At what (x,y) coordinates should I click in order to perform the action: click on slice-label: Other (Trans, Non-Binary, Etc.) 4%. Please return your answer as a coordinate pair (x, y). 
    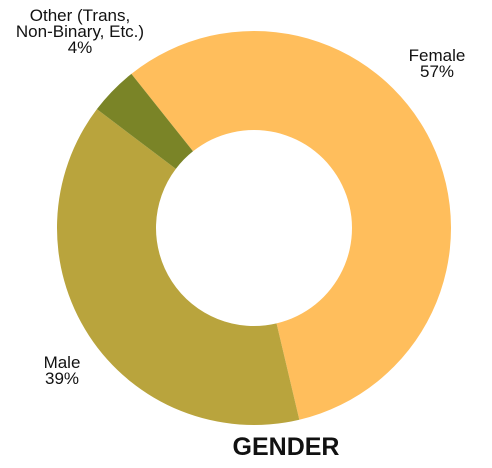
    Looking at the image, I should click on (80, 31).